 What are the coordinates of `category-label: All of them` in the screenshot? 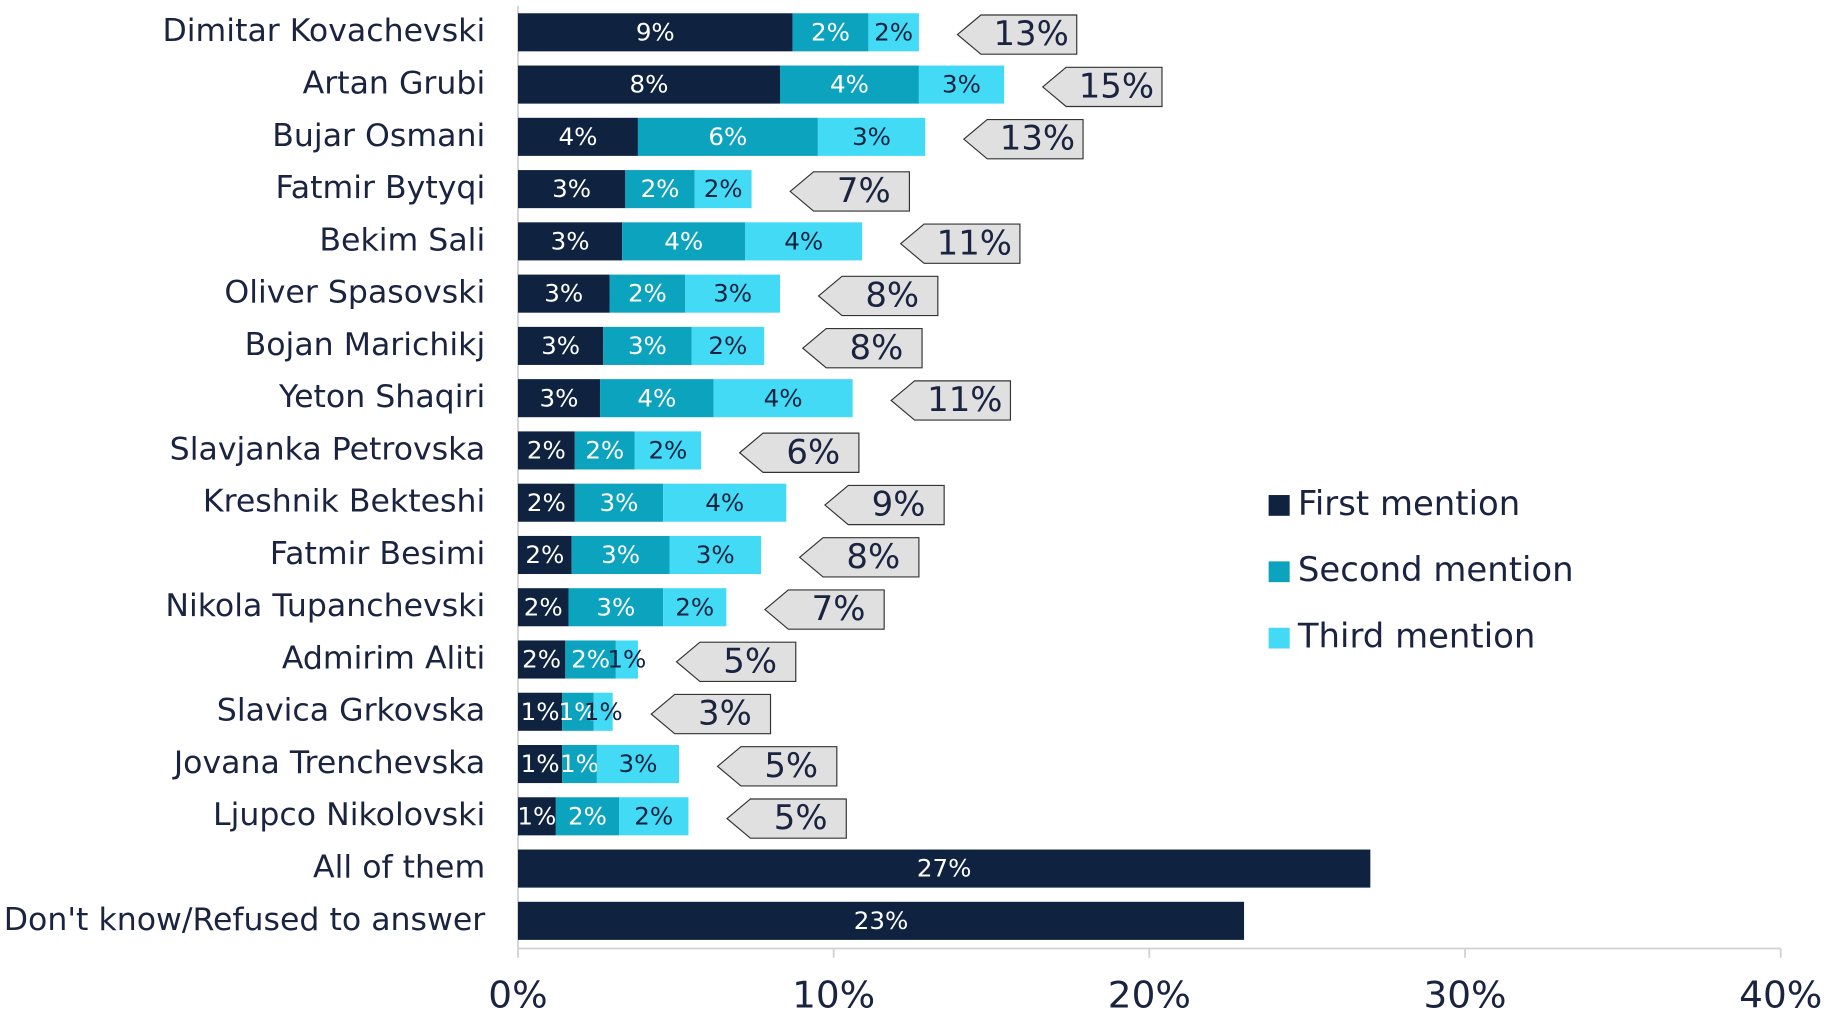 It's located at (399, 868).